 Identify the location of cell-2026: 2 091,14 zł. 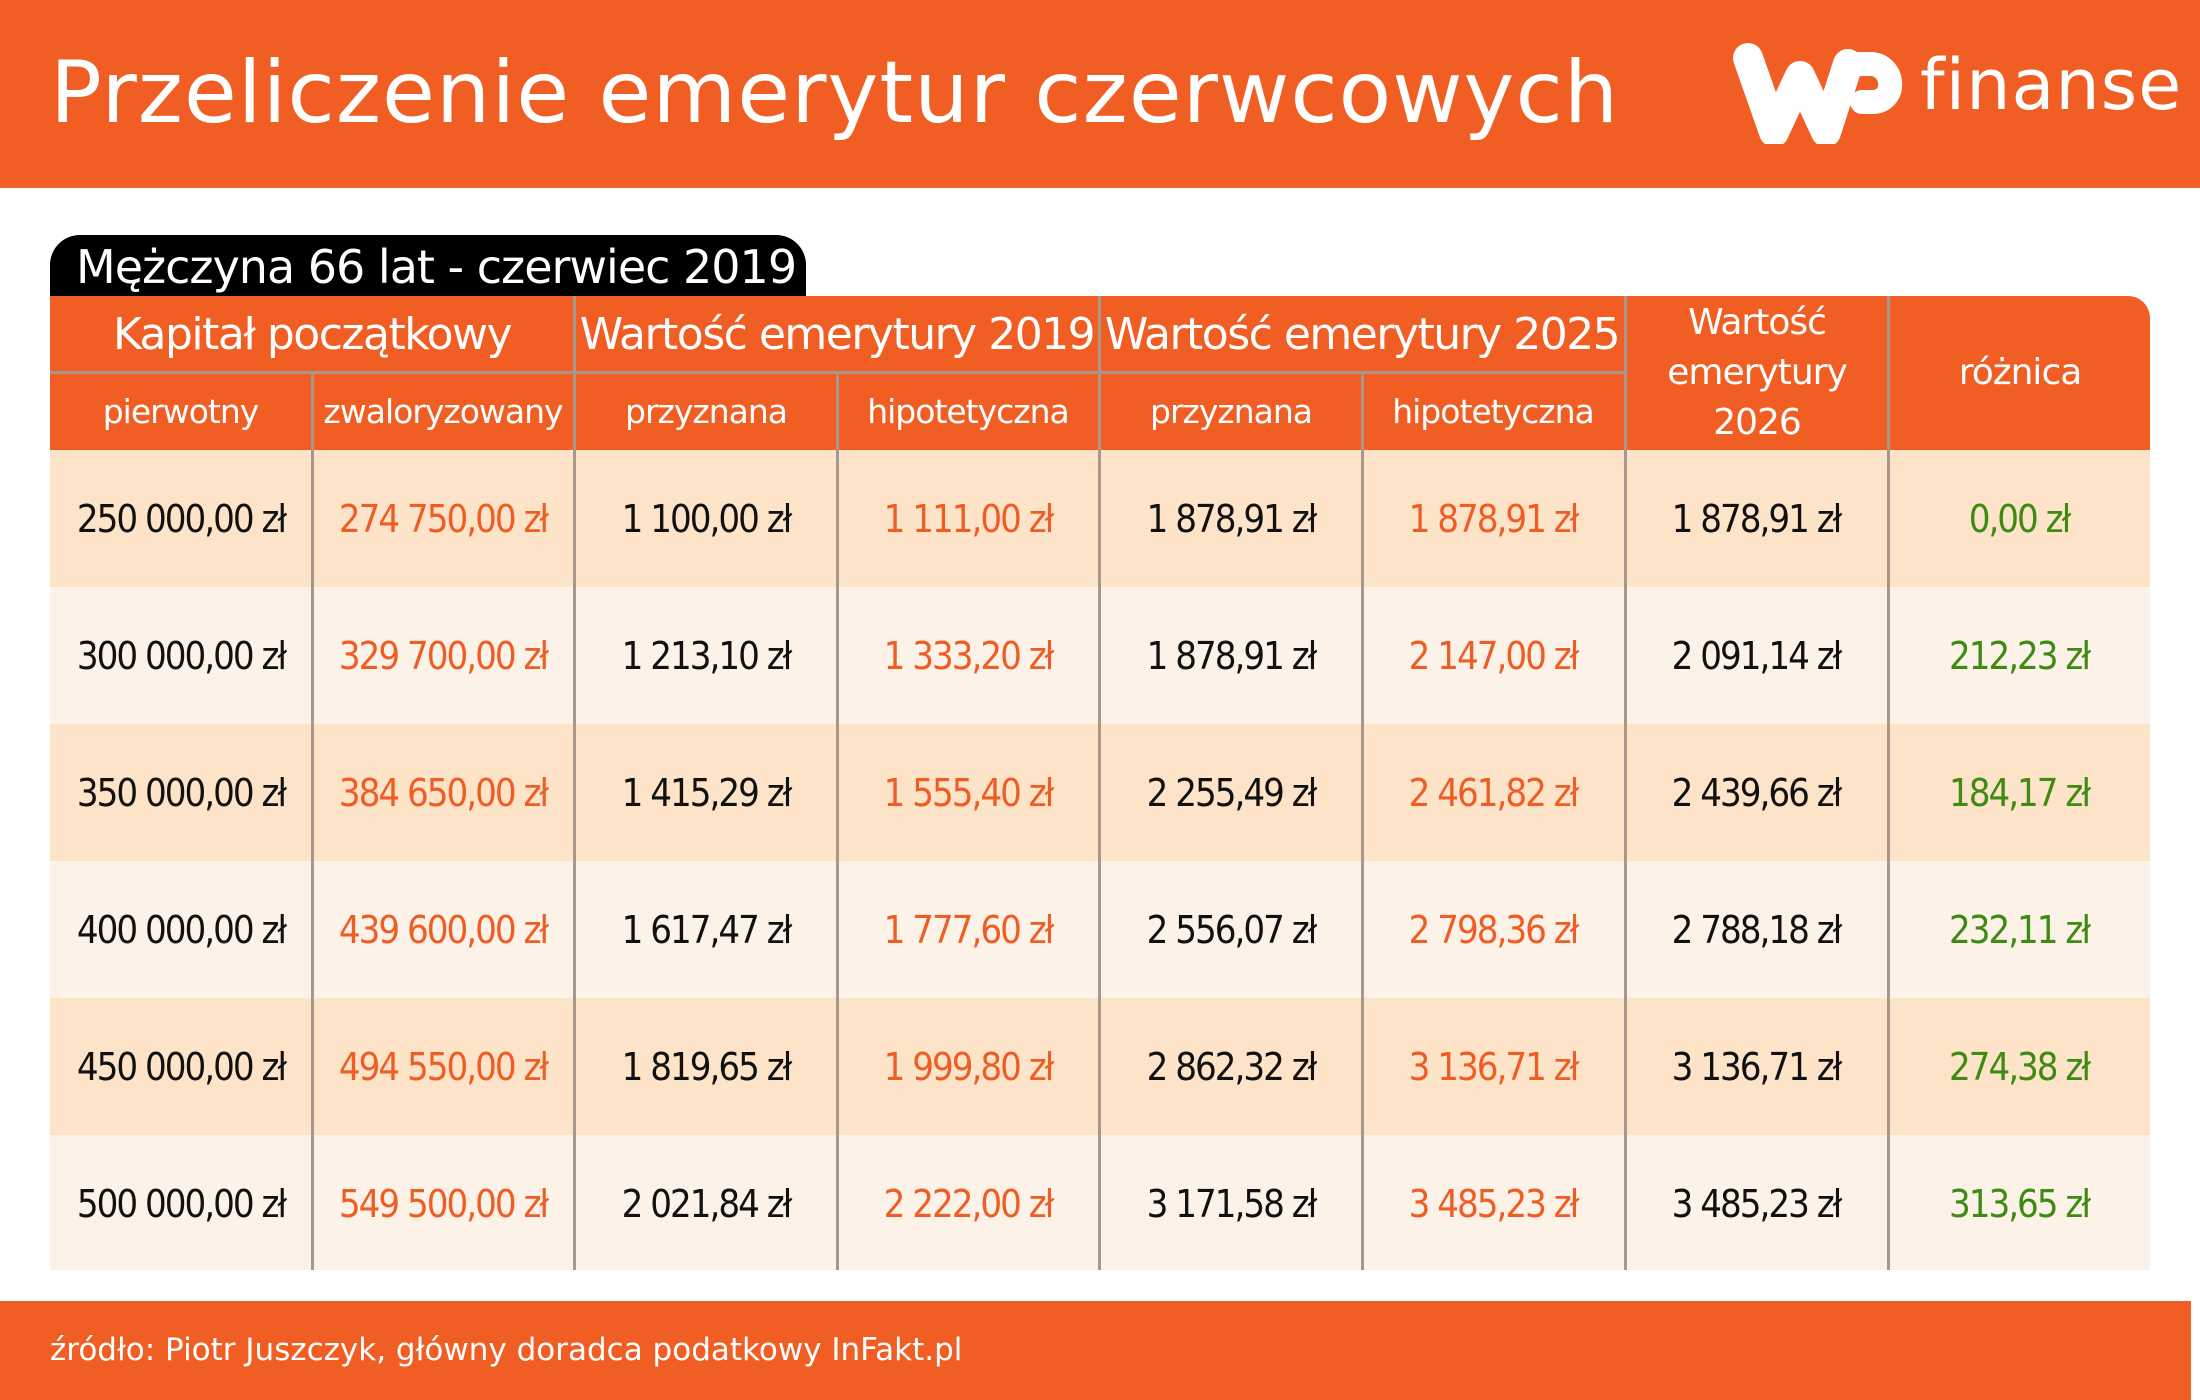
(1757, 655).